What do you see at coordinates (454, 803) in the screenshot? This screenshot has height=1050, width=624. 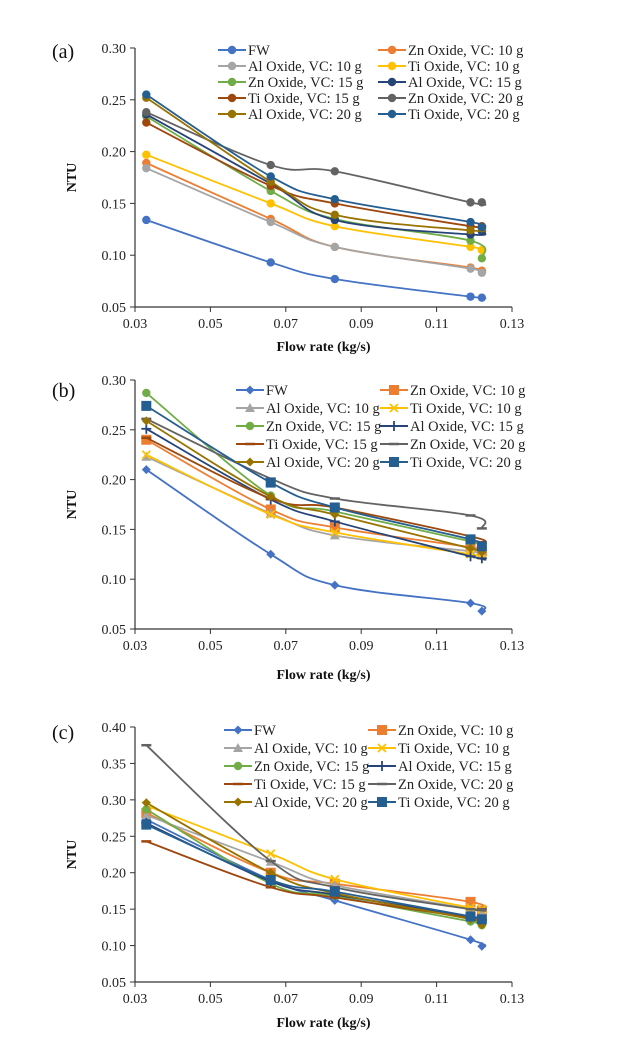 I see `legend-label: Ti Oxide, VC: 20 g` at bounding box center [454, 803].